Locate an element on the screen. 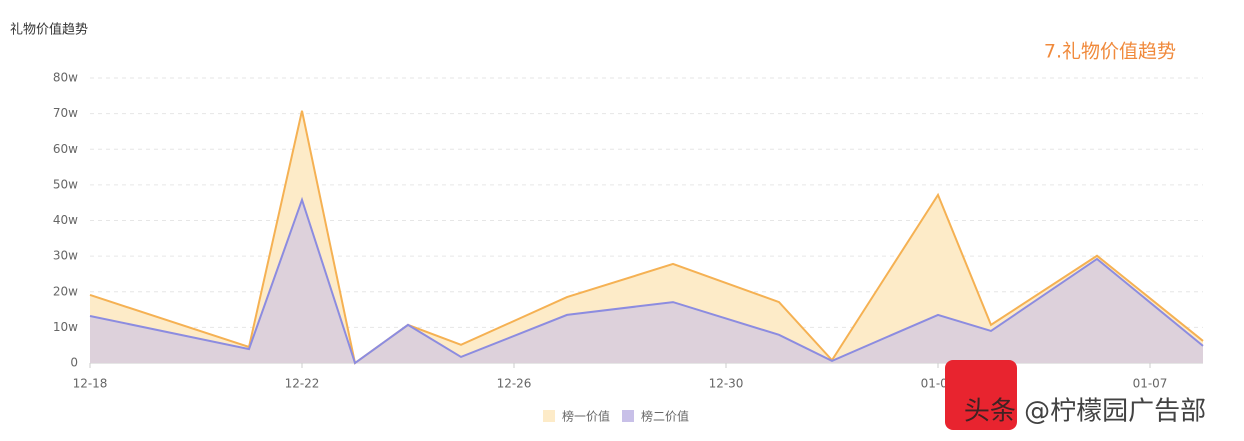 The image size is (1244, 441). y-tick-label: 0 is located at coordinates (74, 363).